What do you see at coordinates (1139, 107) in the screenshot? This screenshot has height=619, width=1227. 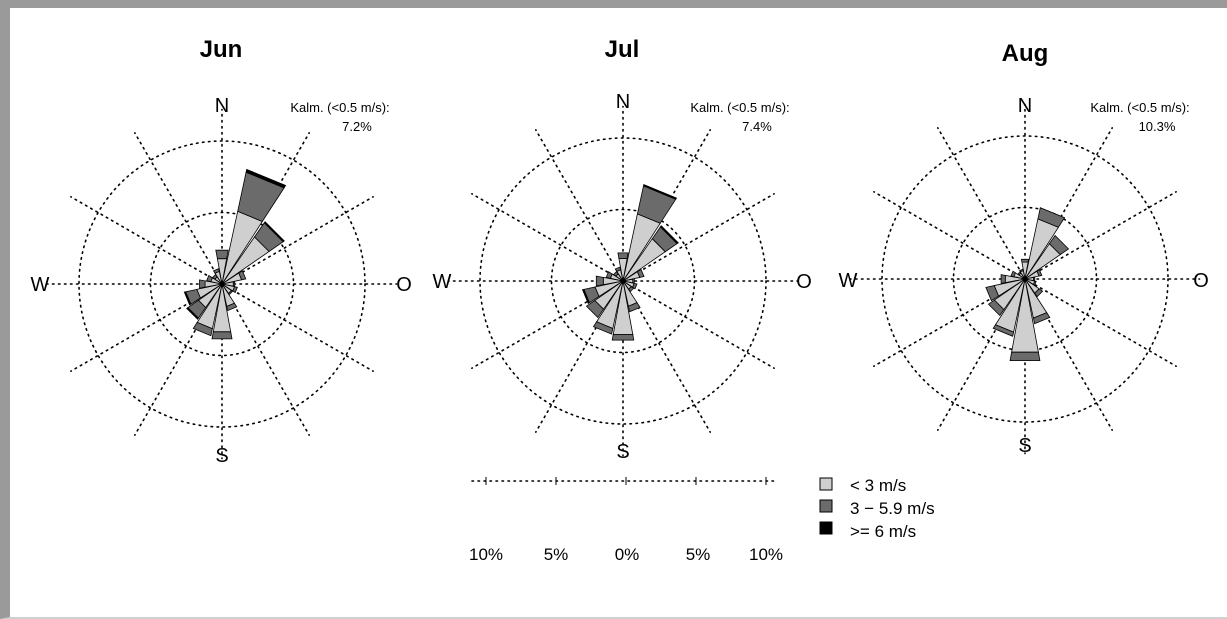 I see `calm-label-aug: Kalm. (<0.5 m/s):` at bounding box center [1139, 107].